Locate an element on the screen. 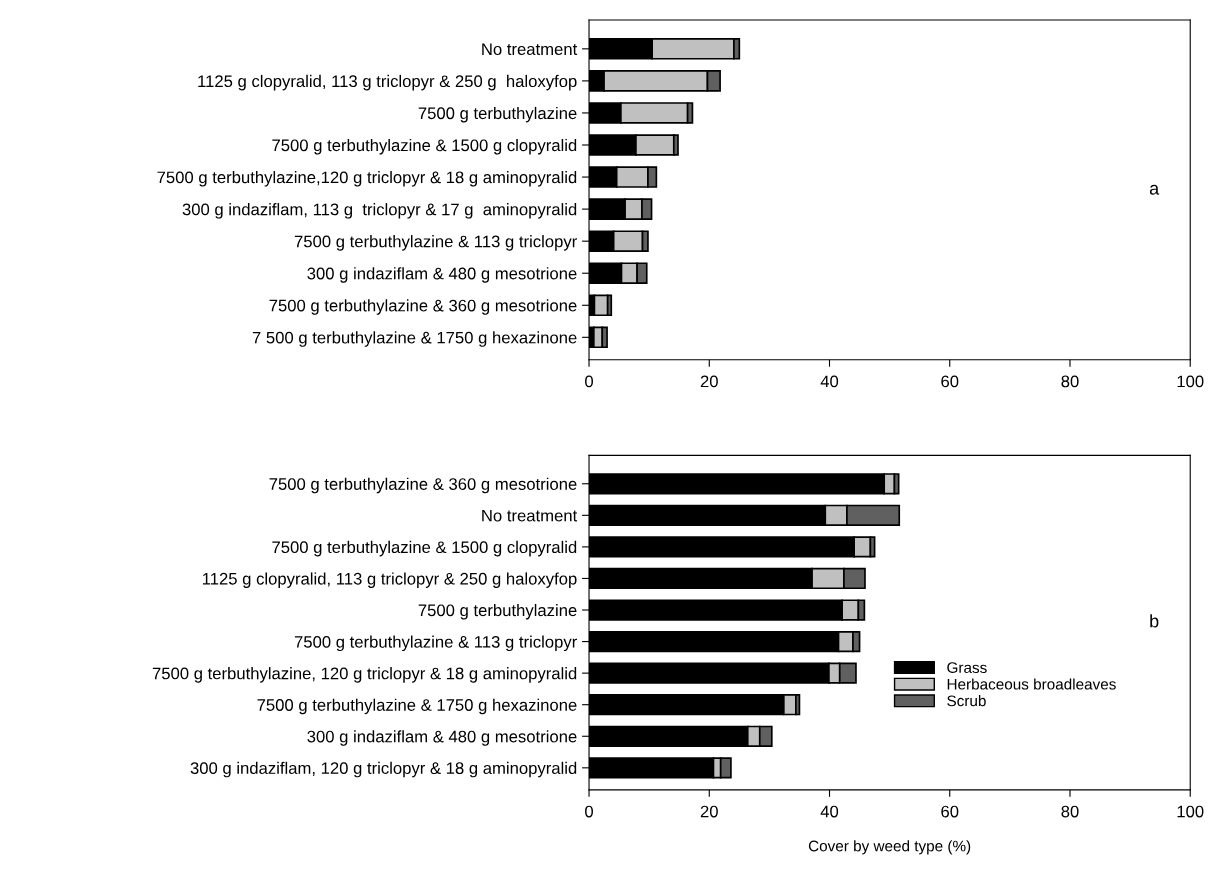  y-tick-label: 7500 g terbuthylazine & 1750 g hexazinone is located at coordinates (417, 706).